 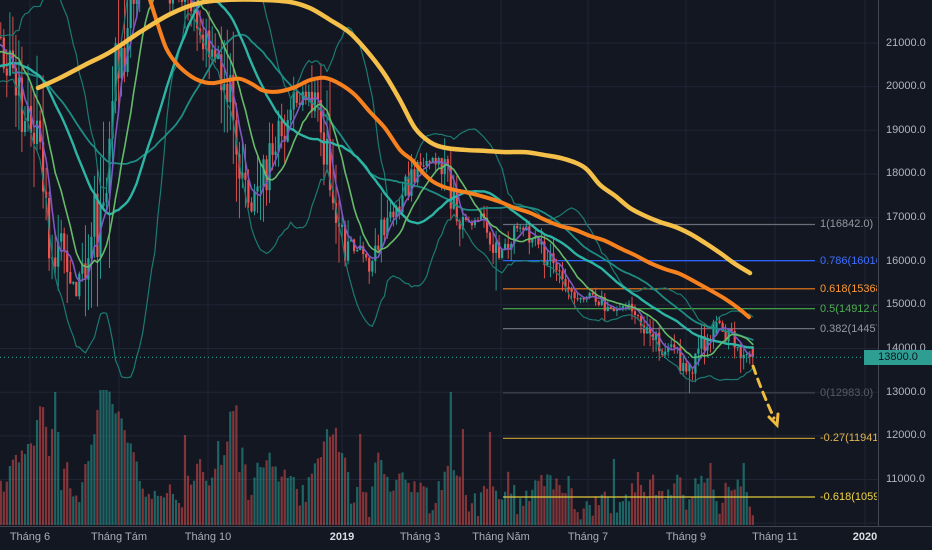 What do you see at coordinates (501, 537) in the screenshot?
I see `time-tick-label: Tháng Năm` at bounding box center [501, 537].